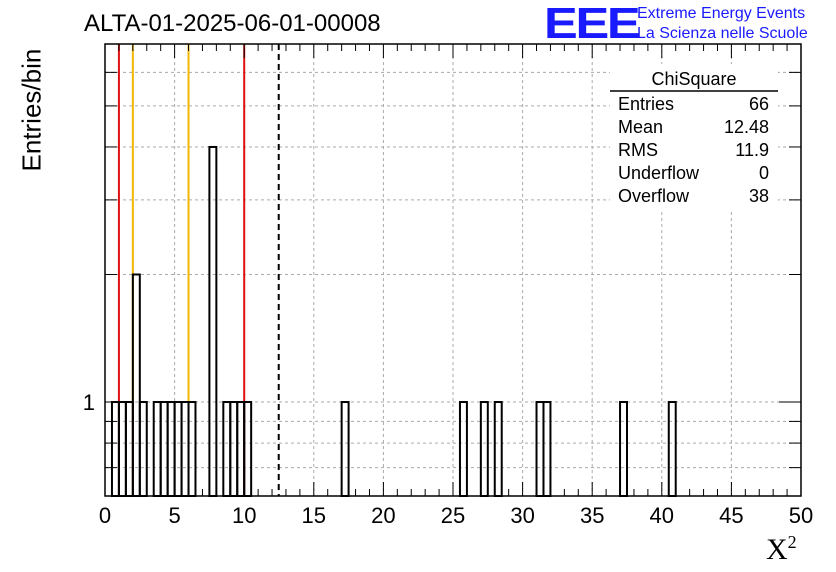  I want to click on stats-row-label: Underflow, so click(659, 173).